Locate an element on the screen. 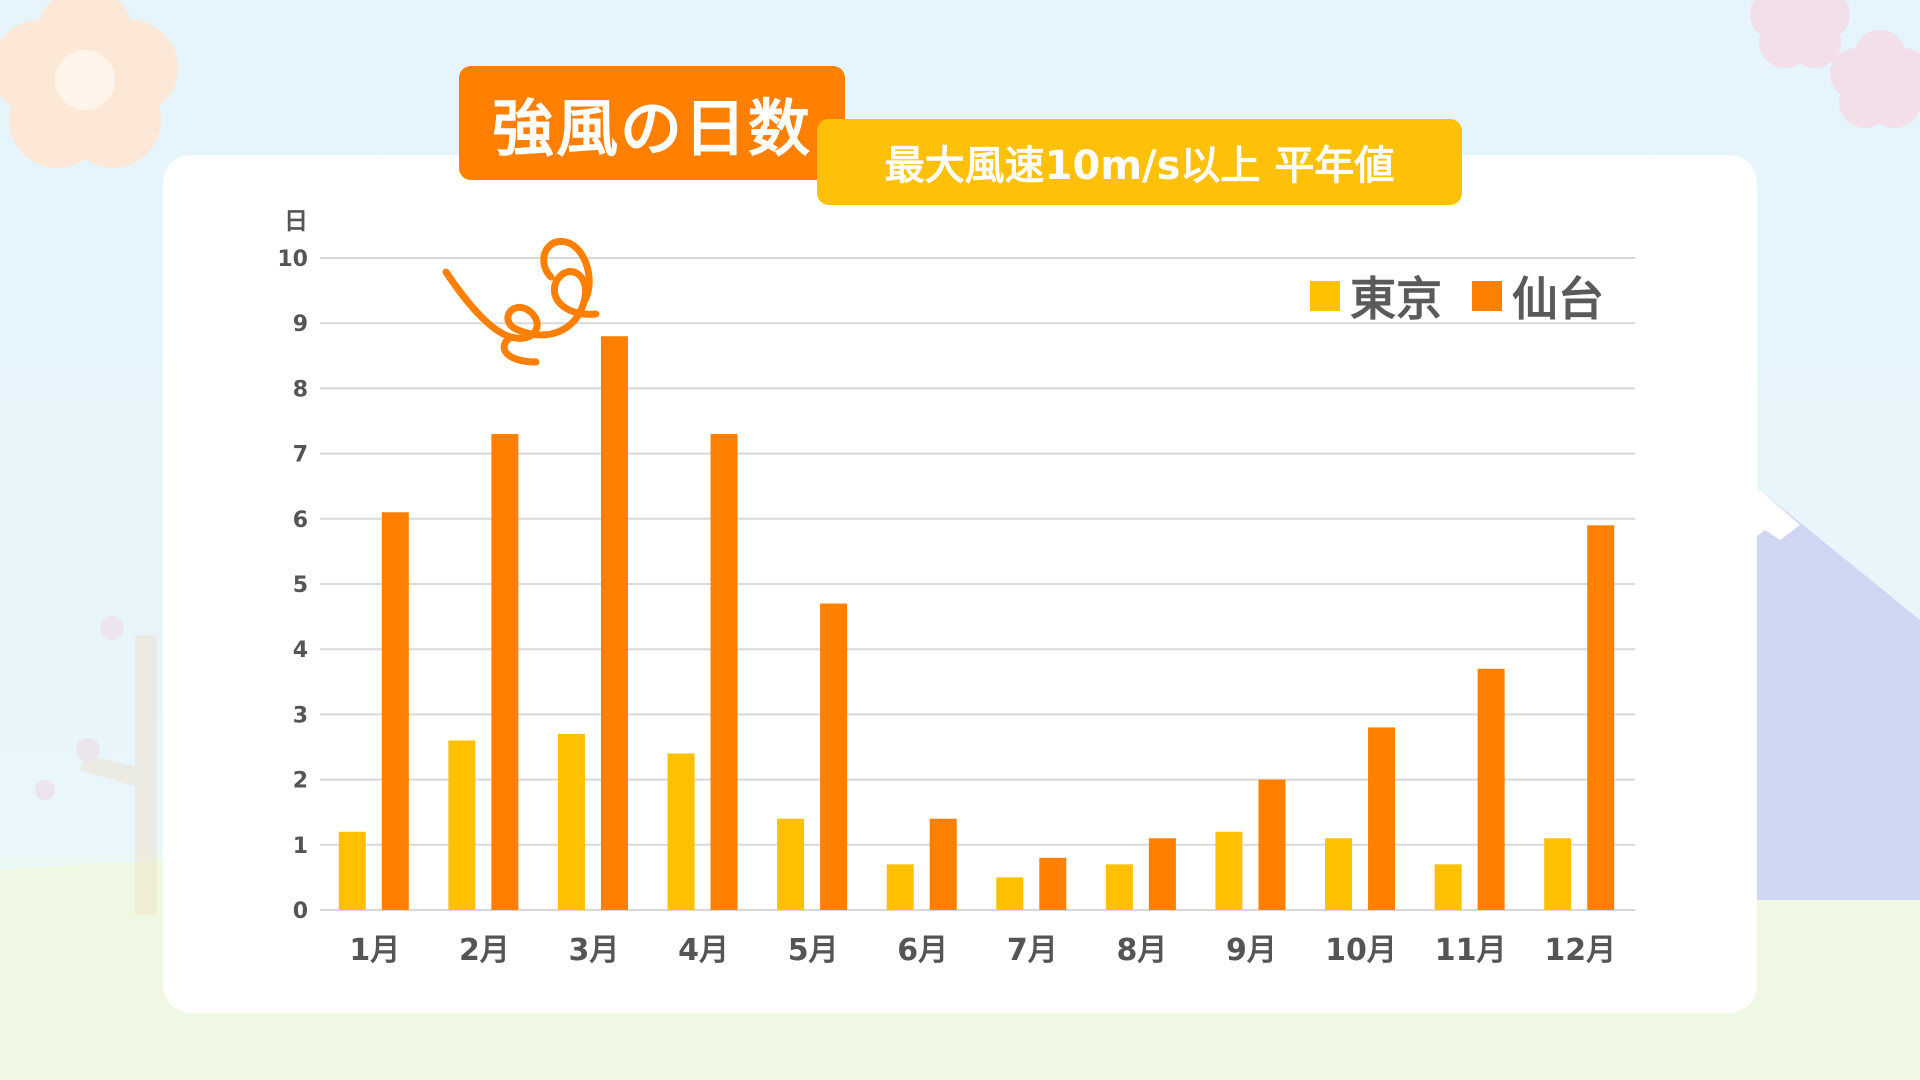  y-tick-label: 4 is located at coordinates (300, 650).